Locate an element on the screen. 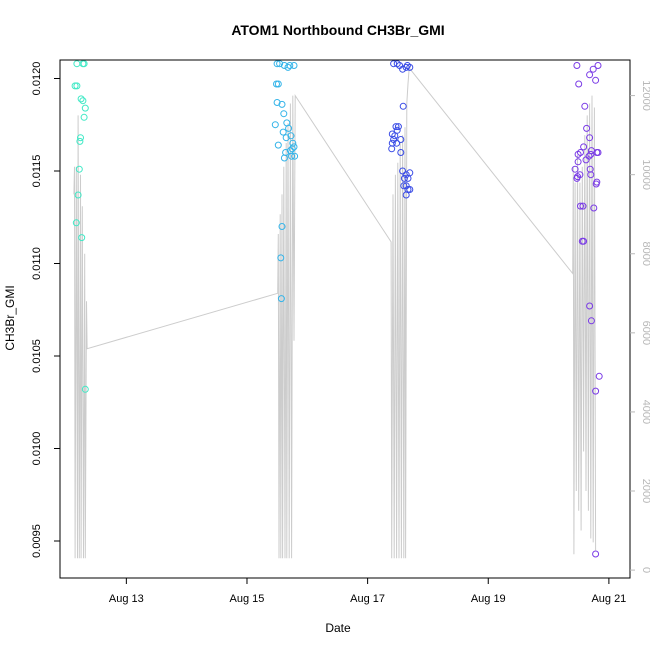 The width and height of the screenshot is (650, 650). y-tick-label: 0.0120 is located at coordinates (37, 79).